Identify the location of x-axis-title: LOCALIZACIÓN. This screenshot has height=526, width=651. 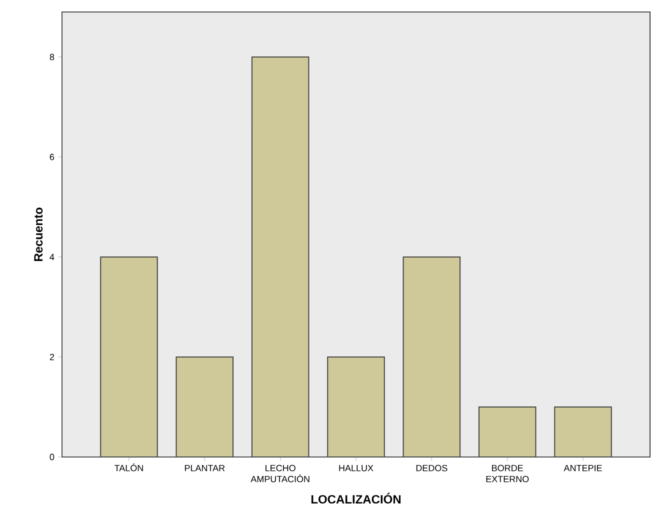
(356, 498).